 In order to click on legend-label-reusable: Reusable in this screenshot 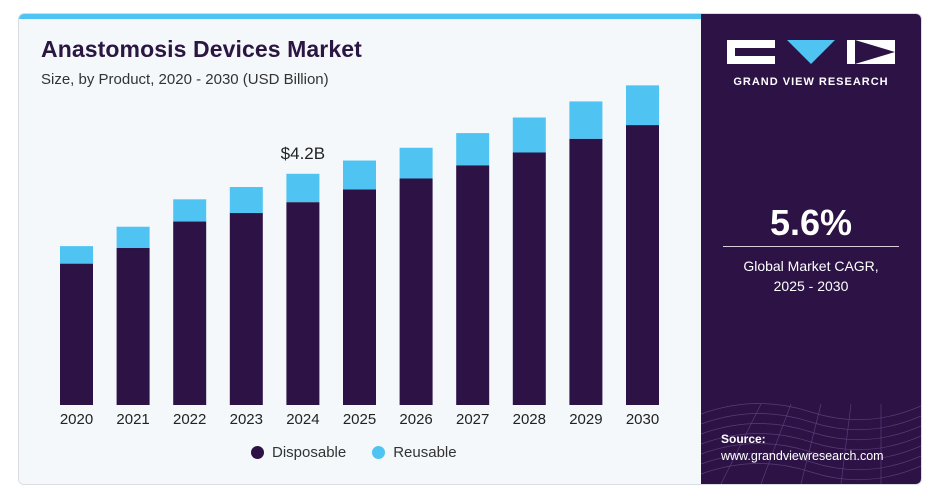, I will do `click(425, 452)`.